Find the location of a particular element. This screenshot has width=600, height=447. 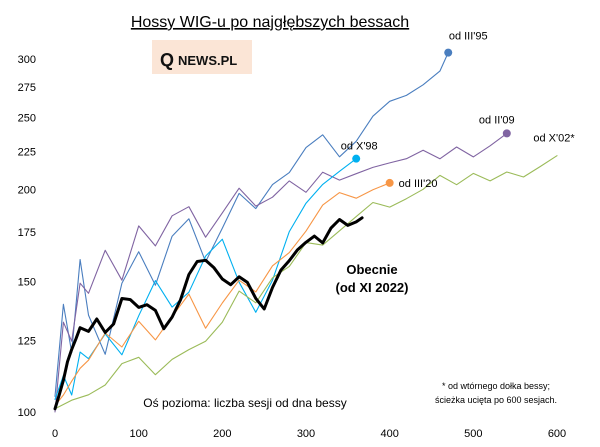

y-tick-label-200: 200 is located at coordinates (27, 190).